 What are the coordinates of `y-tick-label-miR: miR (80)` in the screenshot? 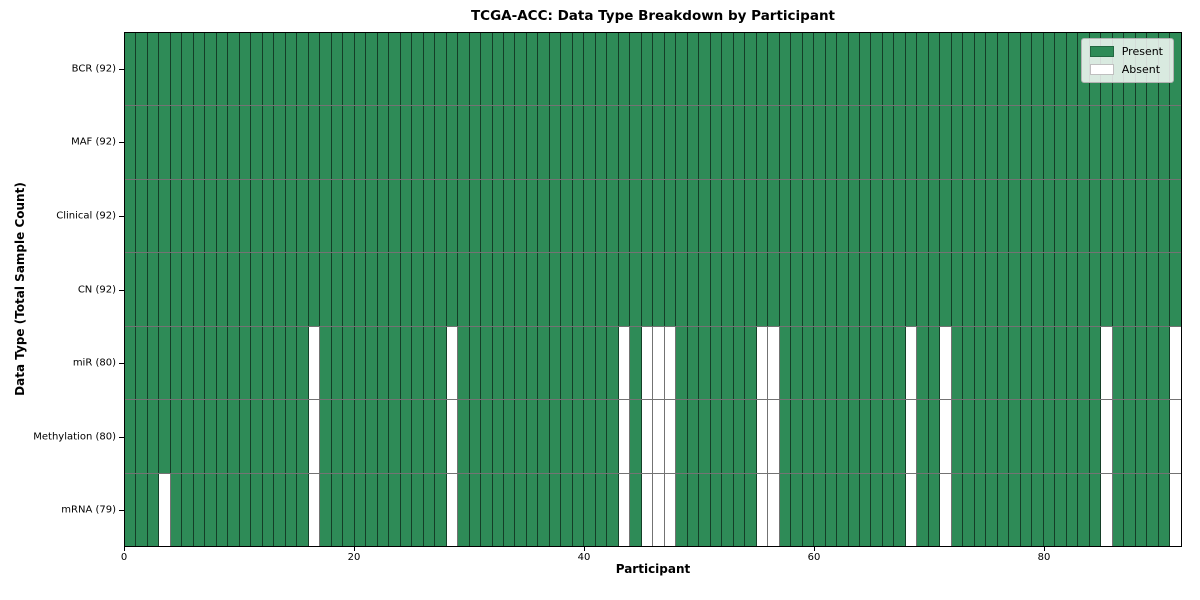 It's located at (94, 363).